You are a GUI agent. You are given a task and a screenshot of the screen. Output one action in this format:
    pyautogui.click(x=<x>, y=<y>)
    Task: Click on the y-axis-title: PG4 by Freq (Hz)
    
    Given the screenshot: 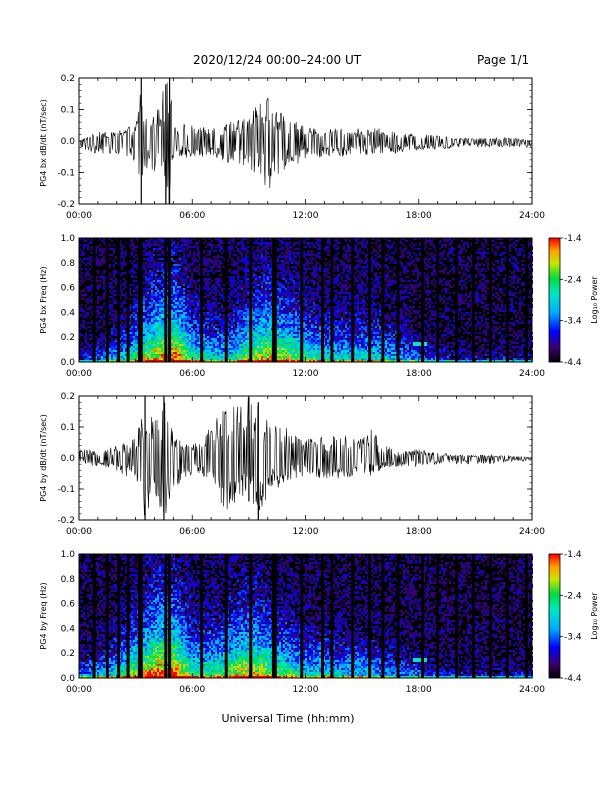 What is the action you would take?
    pyautogui.click(x=43, y=615)
    